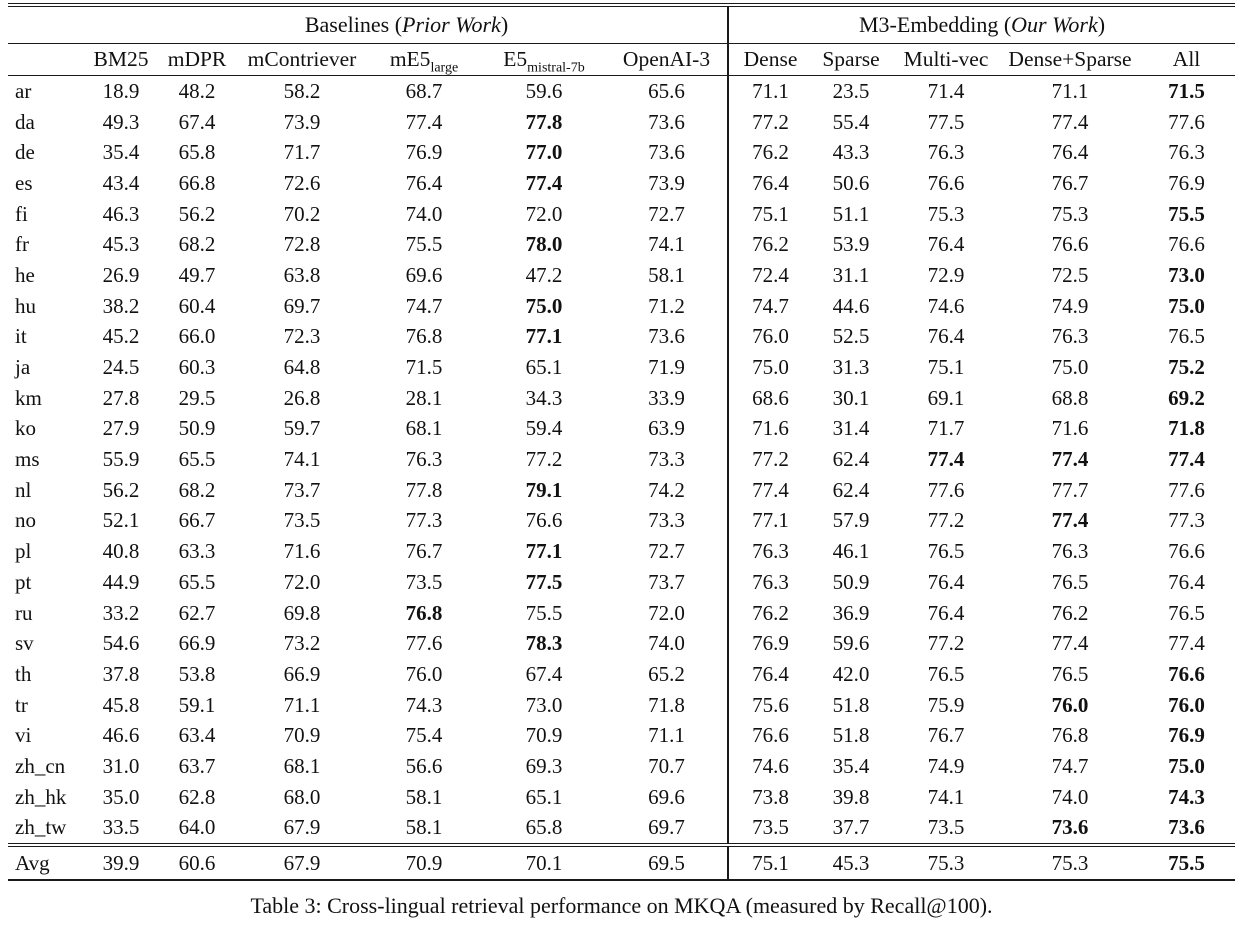 The image size is (1243, 933). I want to click on column-label: mDPR, so click(197, 59).